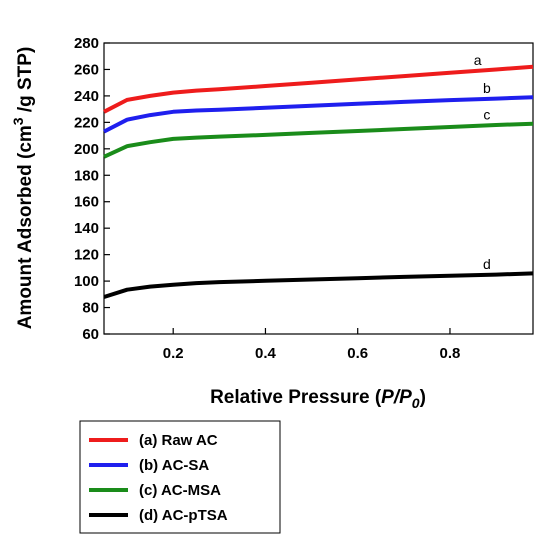 Image resolution: width=550 pixels, height=538 pixels. What do you see at coordinates (318, 114) in the screenshot?
I see `series-line-b` at bounding box center [318, 114].